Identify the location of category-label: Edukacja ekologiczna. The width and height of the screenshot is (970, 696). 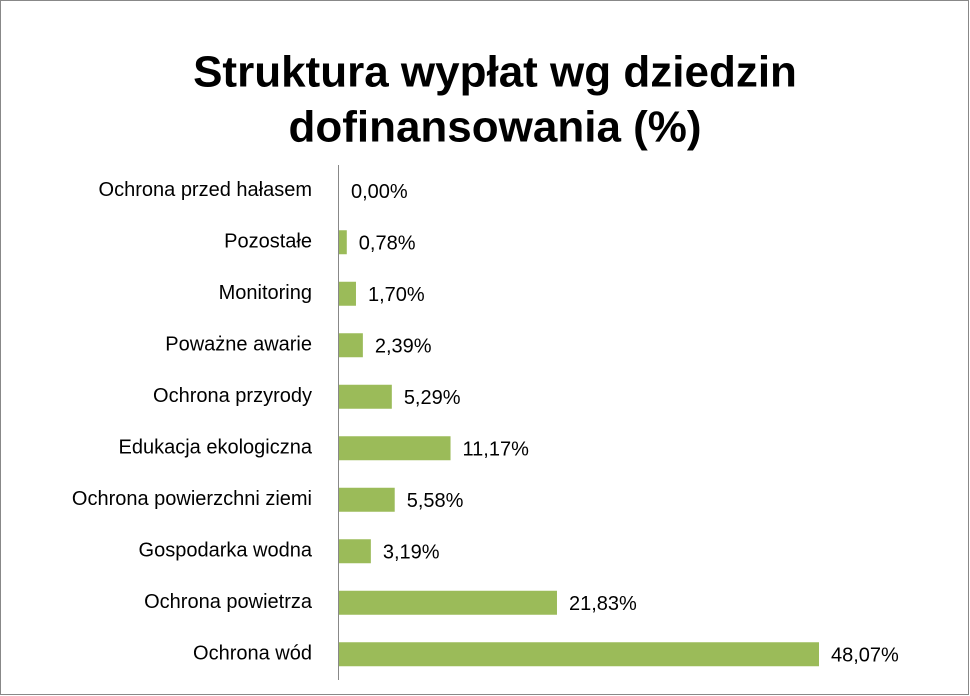
(216, 448).